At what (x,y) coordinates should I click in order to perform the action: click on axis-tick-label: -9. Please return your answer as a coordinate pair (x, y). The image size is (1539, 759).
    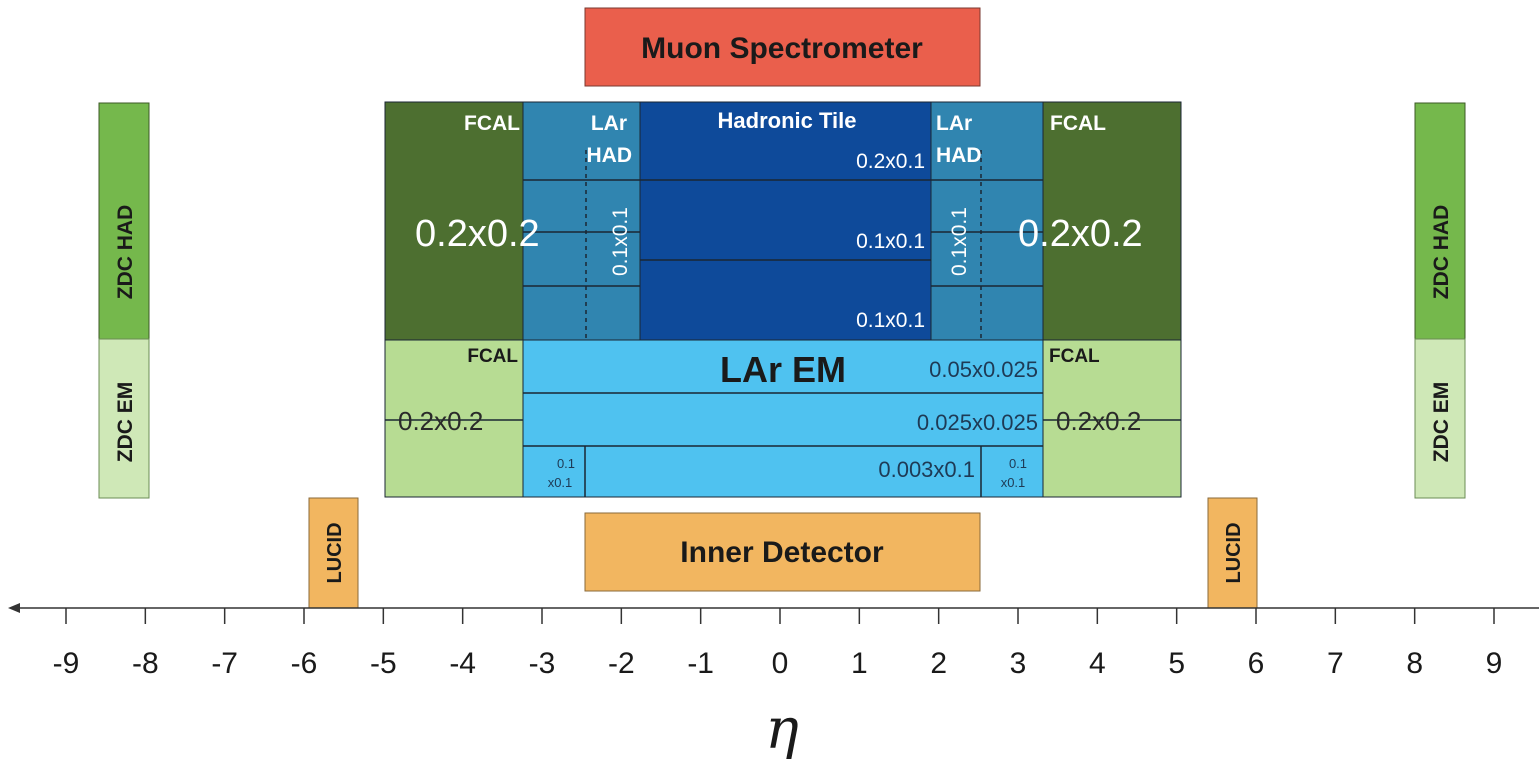
    Looking at the image, I should click on (66, 663).